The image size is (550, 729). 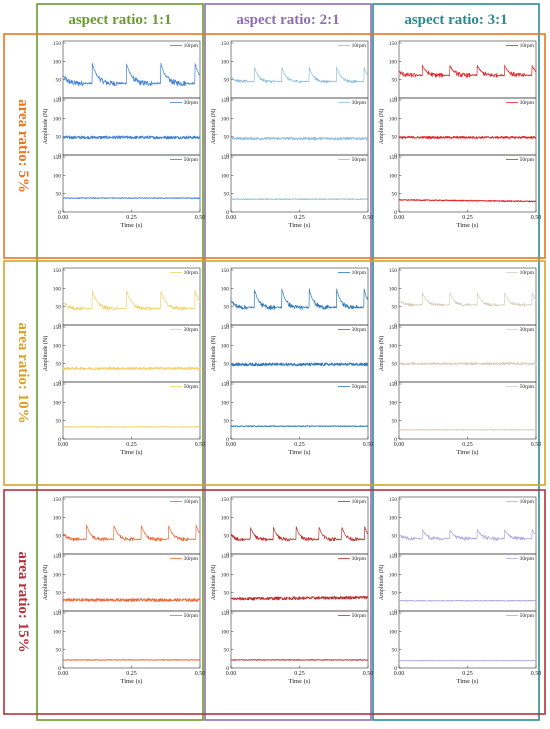 I want to click on row-header-1: area ratio: 5%, so click(x=23, y=146).